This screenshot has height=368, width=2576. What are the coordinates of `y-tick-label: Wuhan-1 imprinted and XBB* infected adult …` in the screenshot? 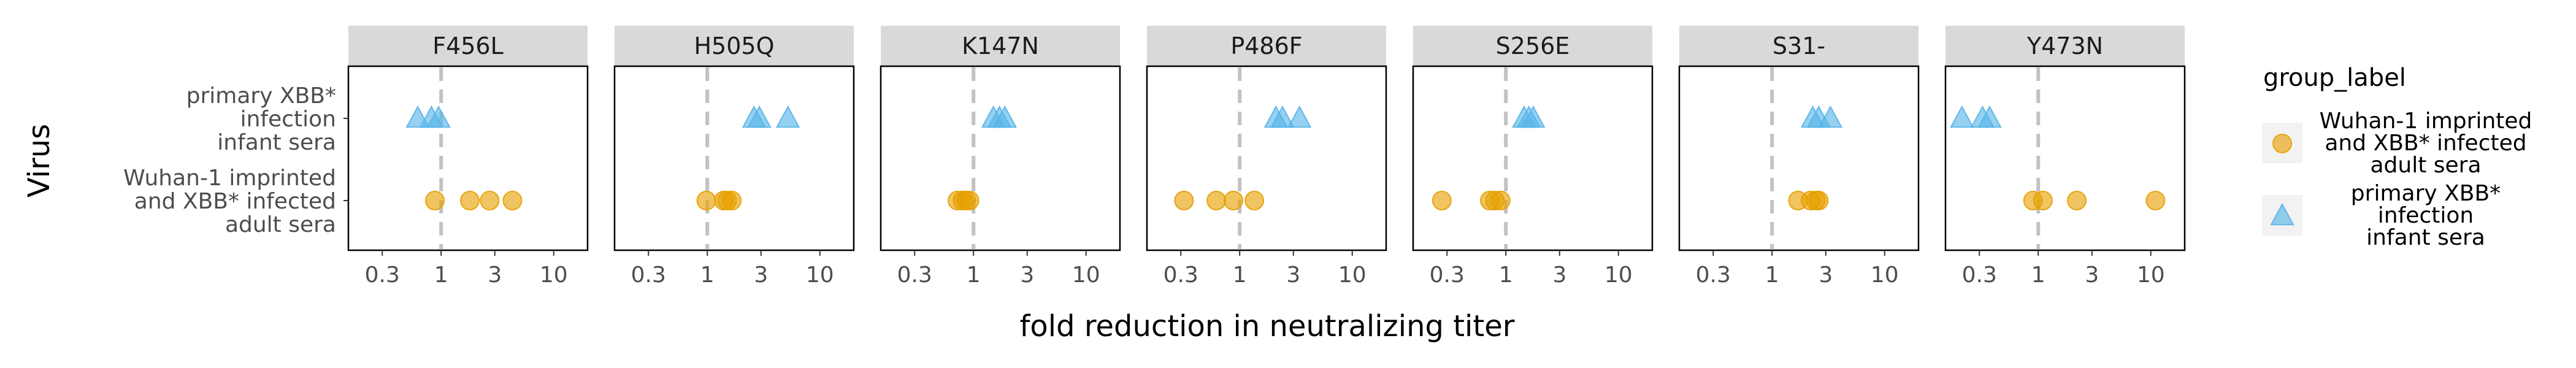 It's located at (229, 201).